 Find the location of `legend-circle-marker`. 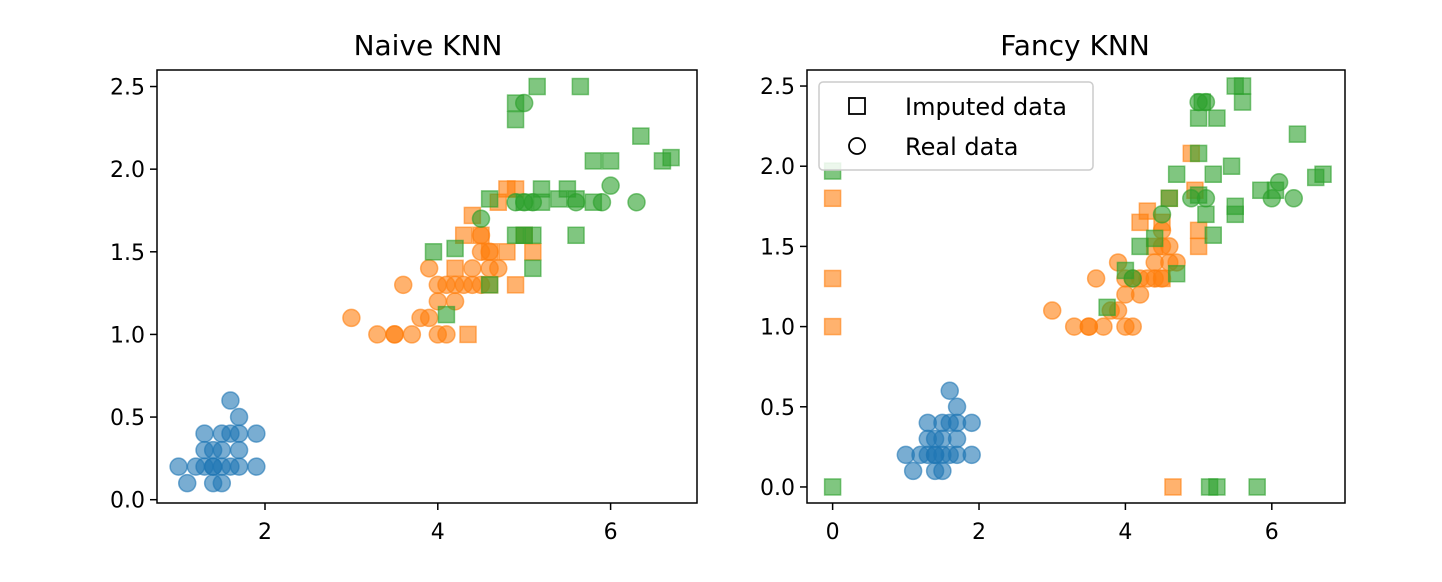

legend-circle-marker is located at coordinates (857, 146).